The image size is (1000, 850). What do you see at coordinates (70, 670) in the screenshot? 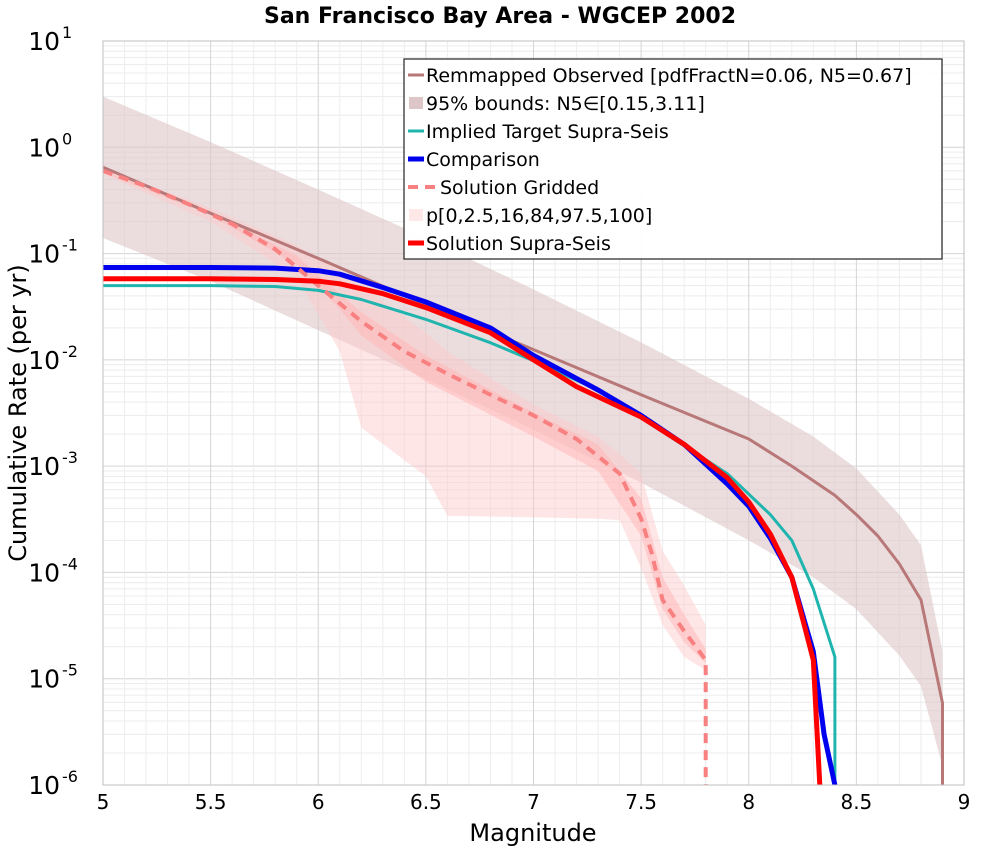
I see `y-tick-exponent: -5` at bounding box center [70, 670].